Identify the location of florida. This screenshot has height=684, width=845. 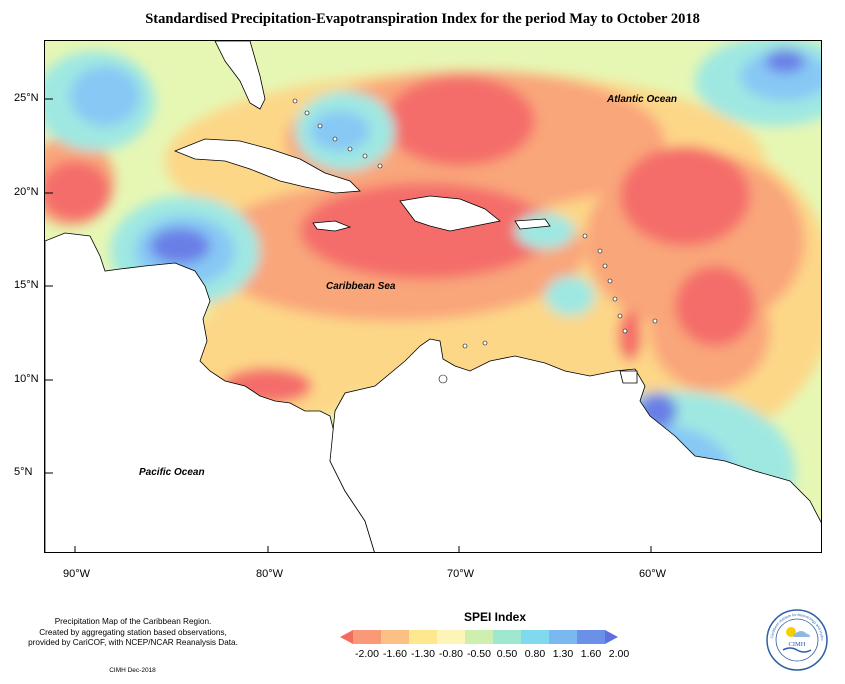
(240, 75).